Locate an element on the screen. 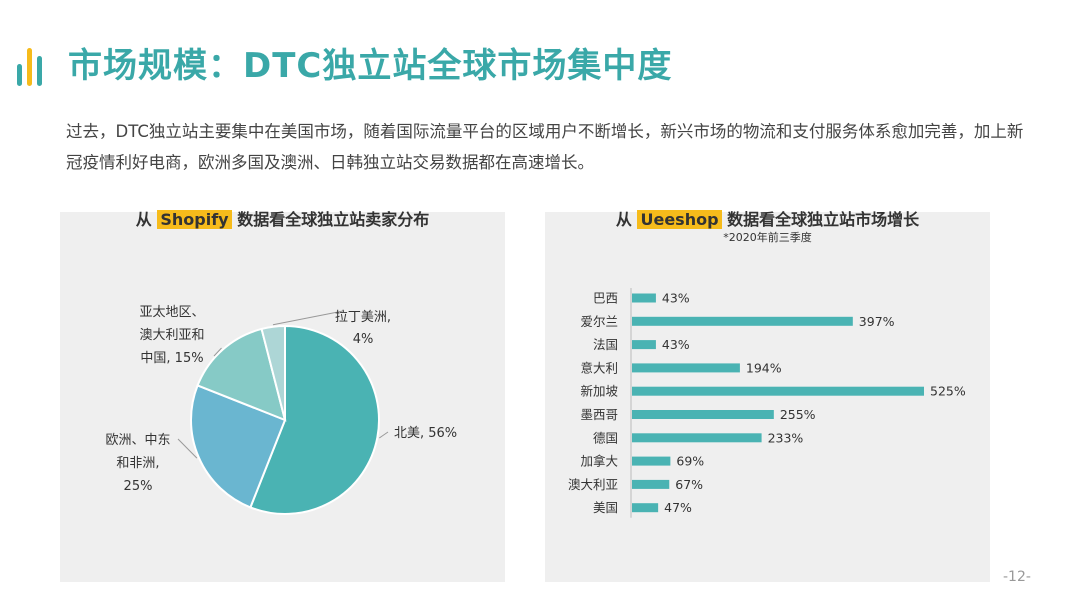 Image resolution: width=1080 pixels, height=608 pixels. bar-category-label: 澳大利亚 is located at coordinates (593, 484).